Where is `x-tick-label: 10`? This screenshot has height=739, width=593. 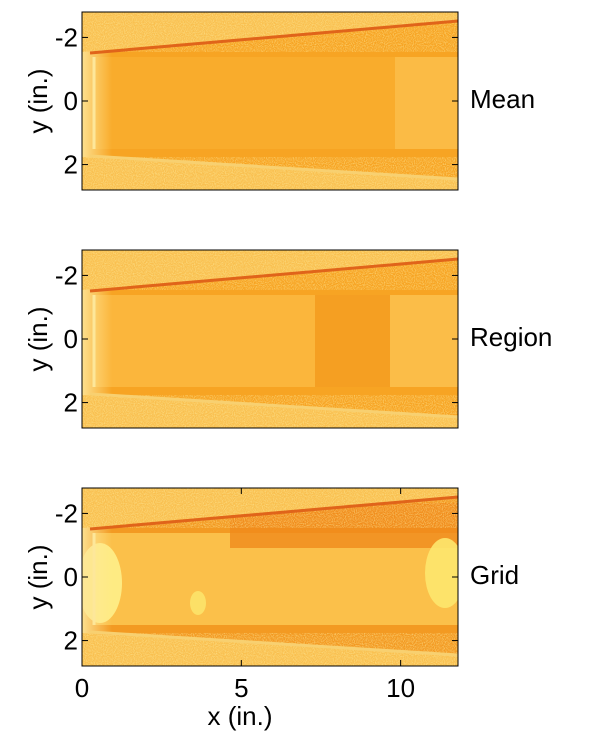
x-tick-label: 10 is located at coordinates (400, 688).